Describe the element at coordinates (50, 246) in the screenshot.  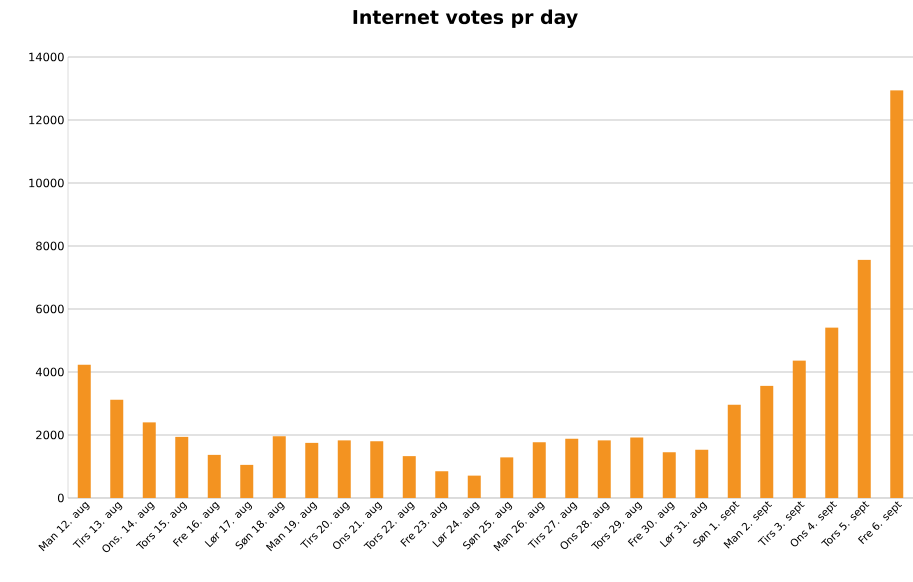
I see `y-tick-label: 8000` at that location.